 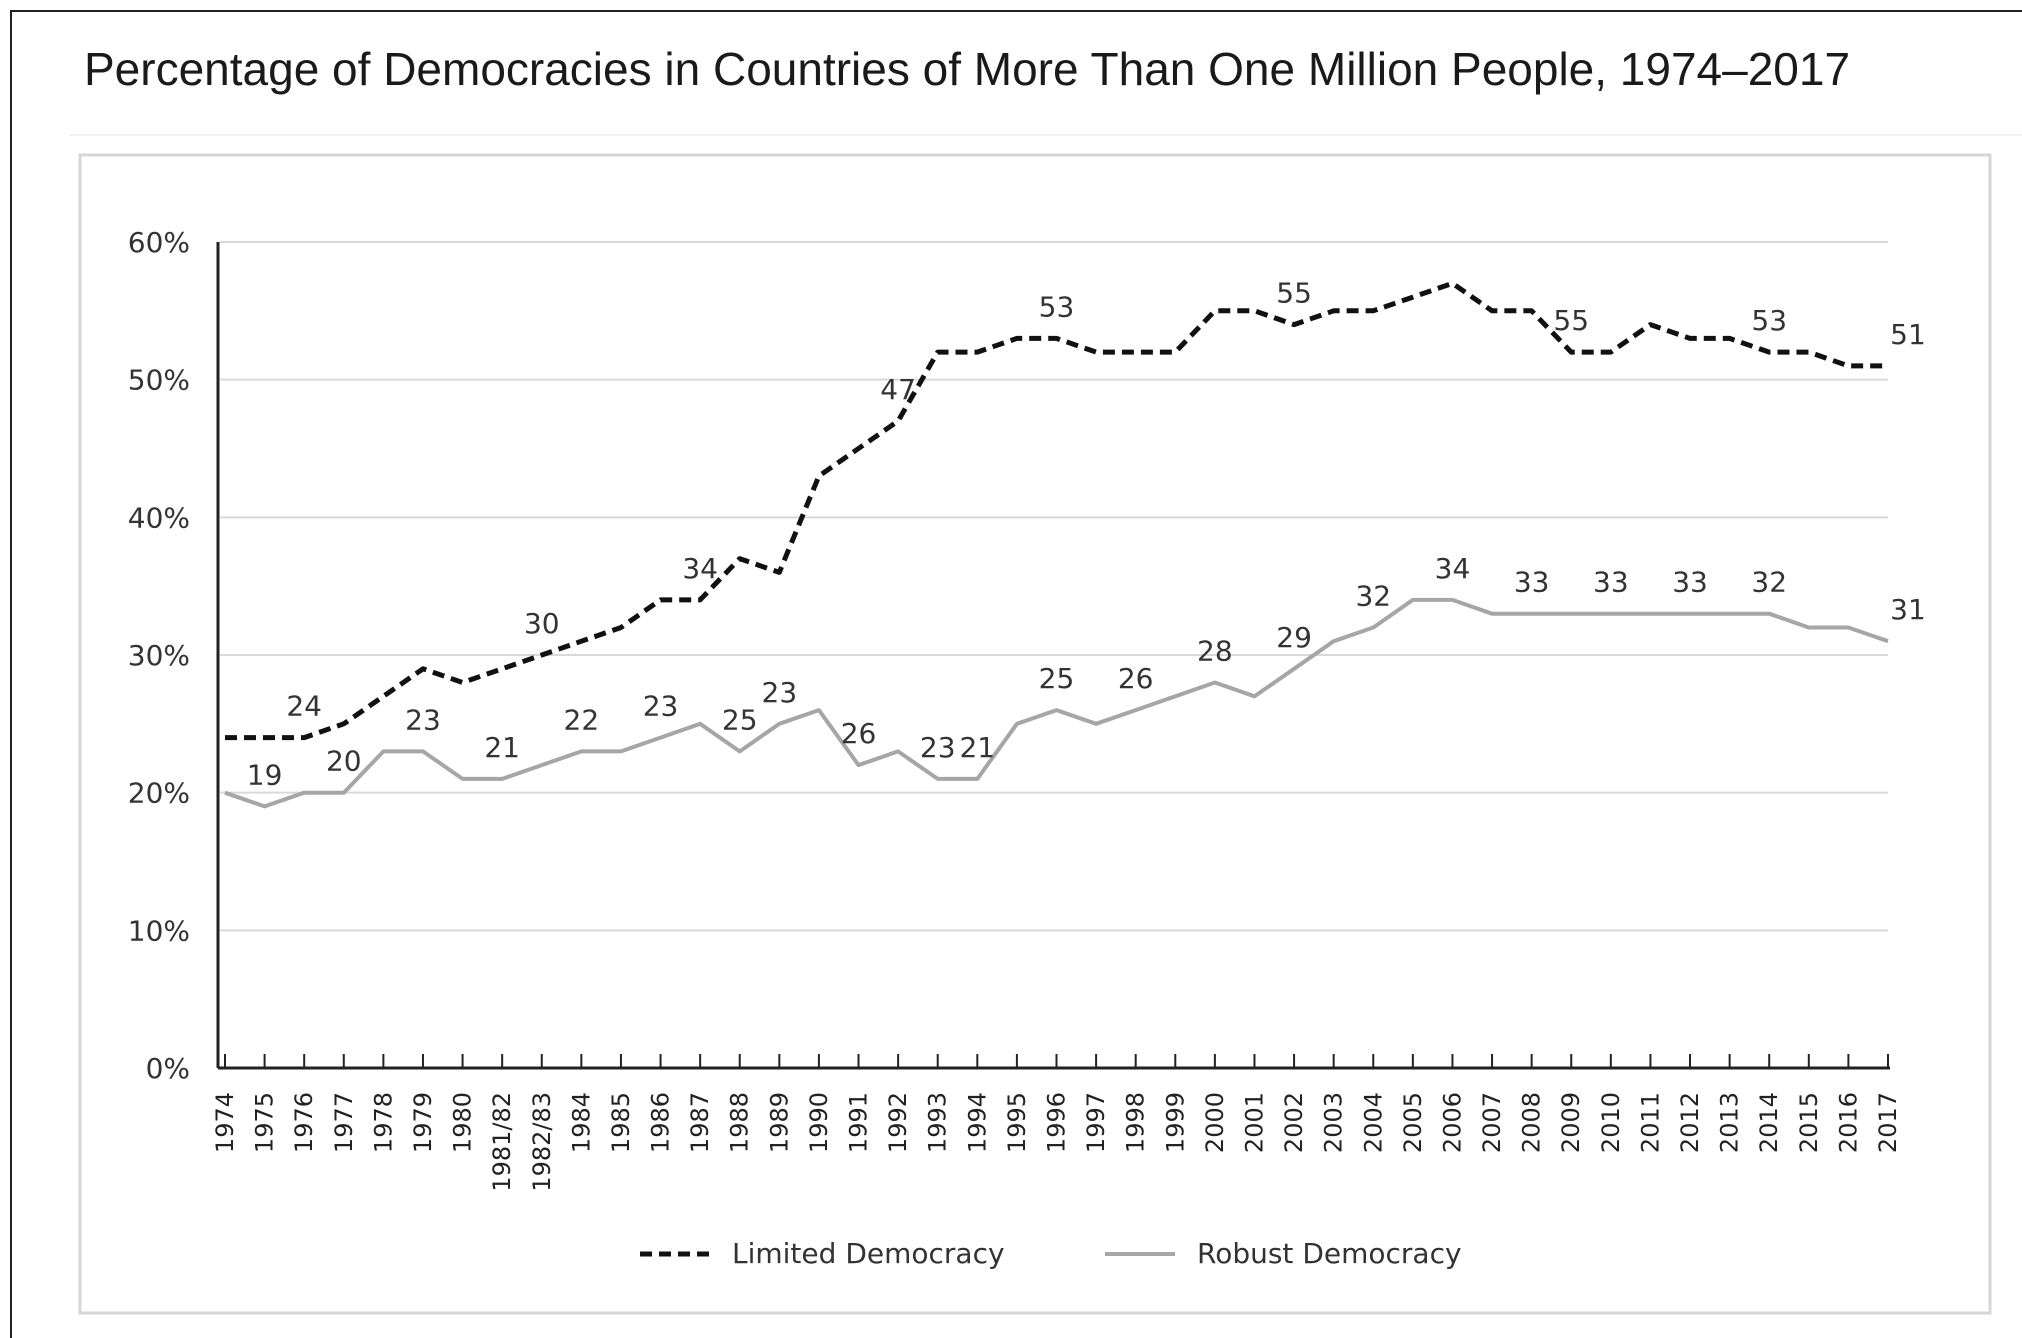 What do you see at coordinates (700, 1122) in the screenshot?
I see `x-tick-label: 1987` at bounding box center [700, 1122].